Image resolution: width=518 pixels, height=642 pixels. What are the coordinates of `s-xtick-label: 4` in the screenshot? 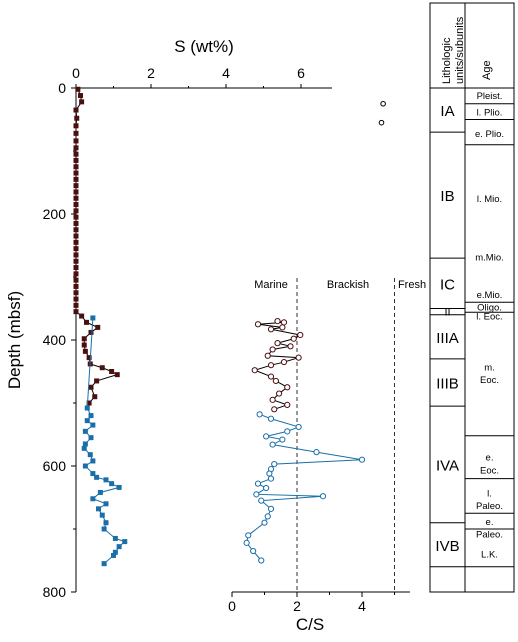 It's located at (226, 73).